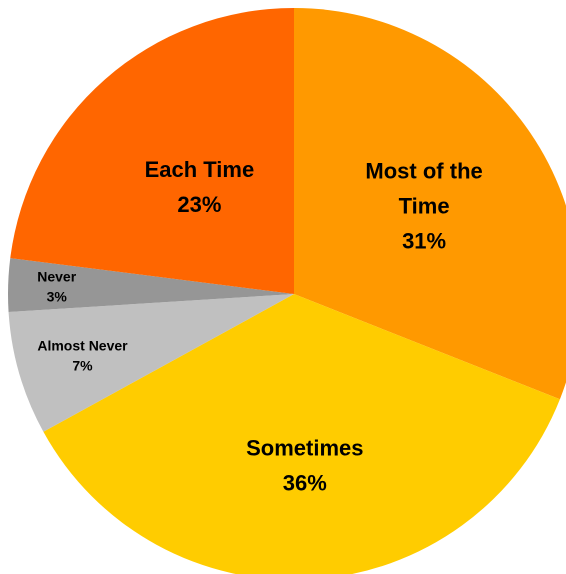 This screenshot has height=574, width=566. What do you see at coordinates (200, 187) in the screenshot?
I see `pie-label-each-time: Each Time 23%` at bounding box center [200, 187].